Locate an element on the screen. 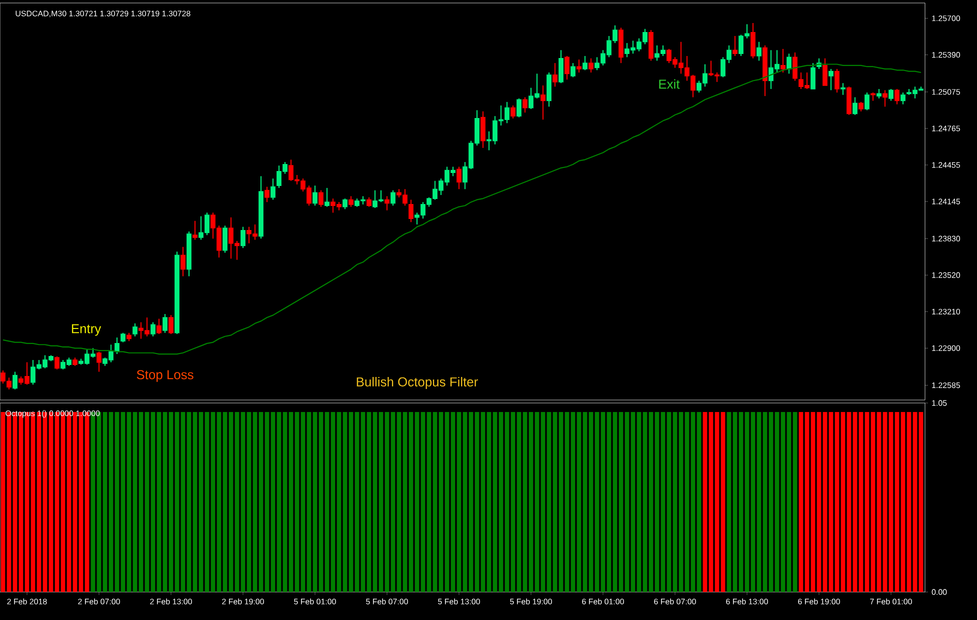 The width and height of the screenshot is (977, 620). annotation: Exit is located at coordinates (669, 84).